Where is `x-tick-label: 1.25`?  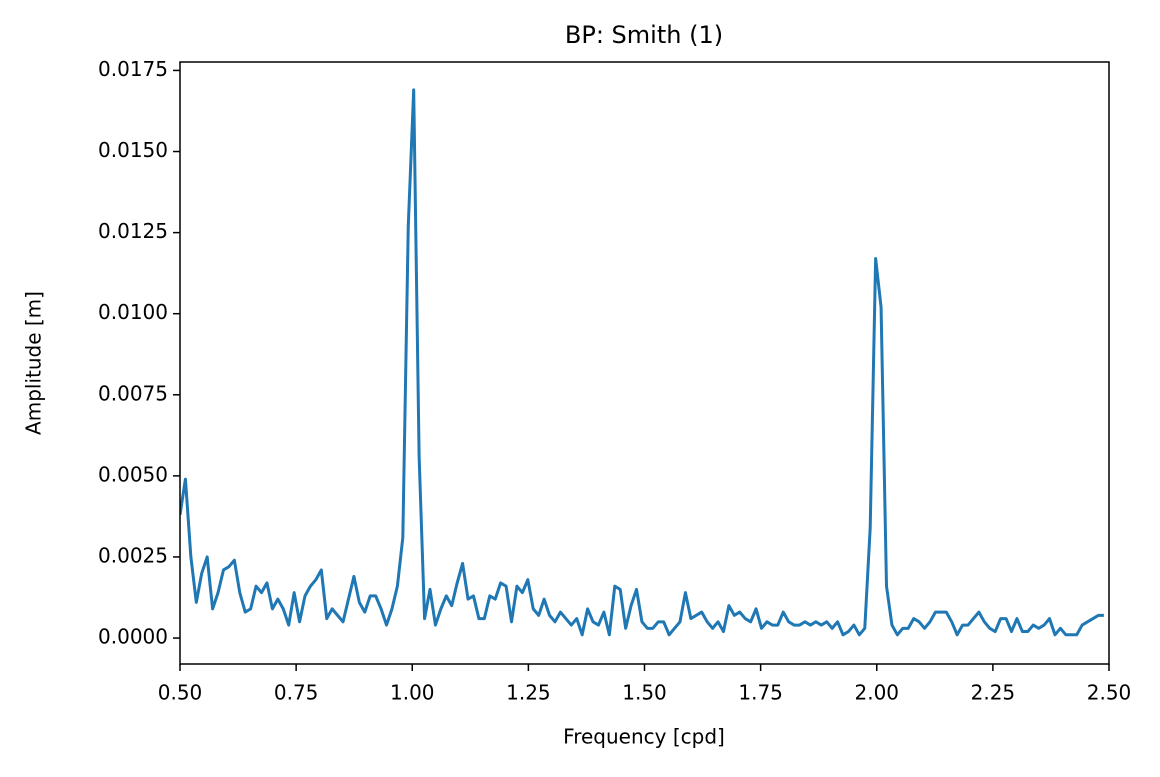 x-tick-label: 1.25 is located at coordinates (528, 693).